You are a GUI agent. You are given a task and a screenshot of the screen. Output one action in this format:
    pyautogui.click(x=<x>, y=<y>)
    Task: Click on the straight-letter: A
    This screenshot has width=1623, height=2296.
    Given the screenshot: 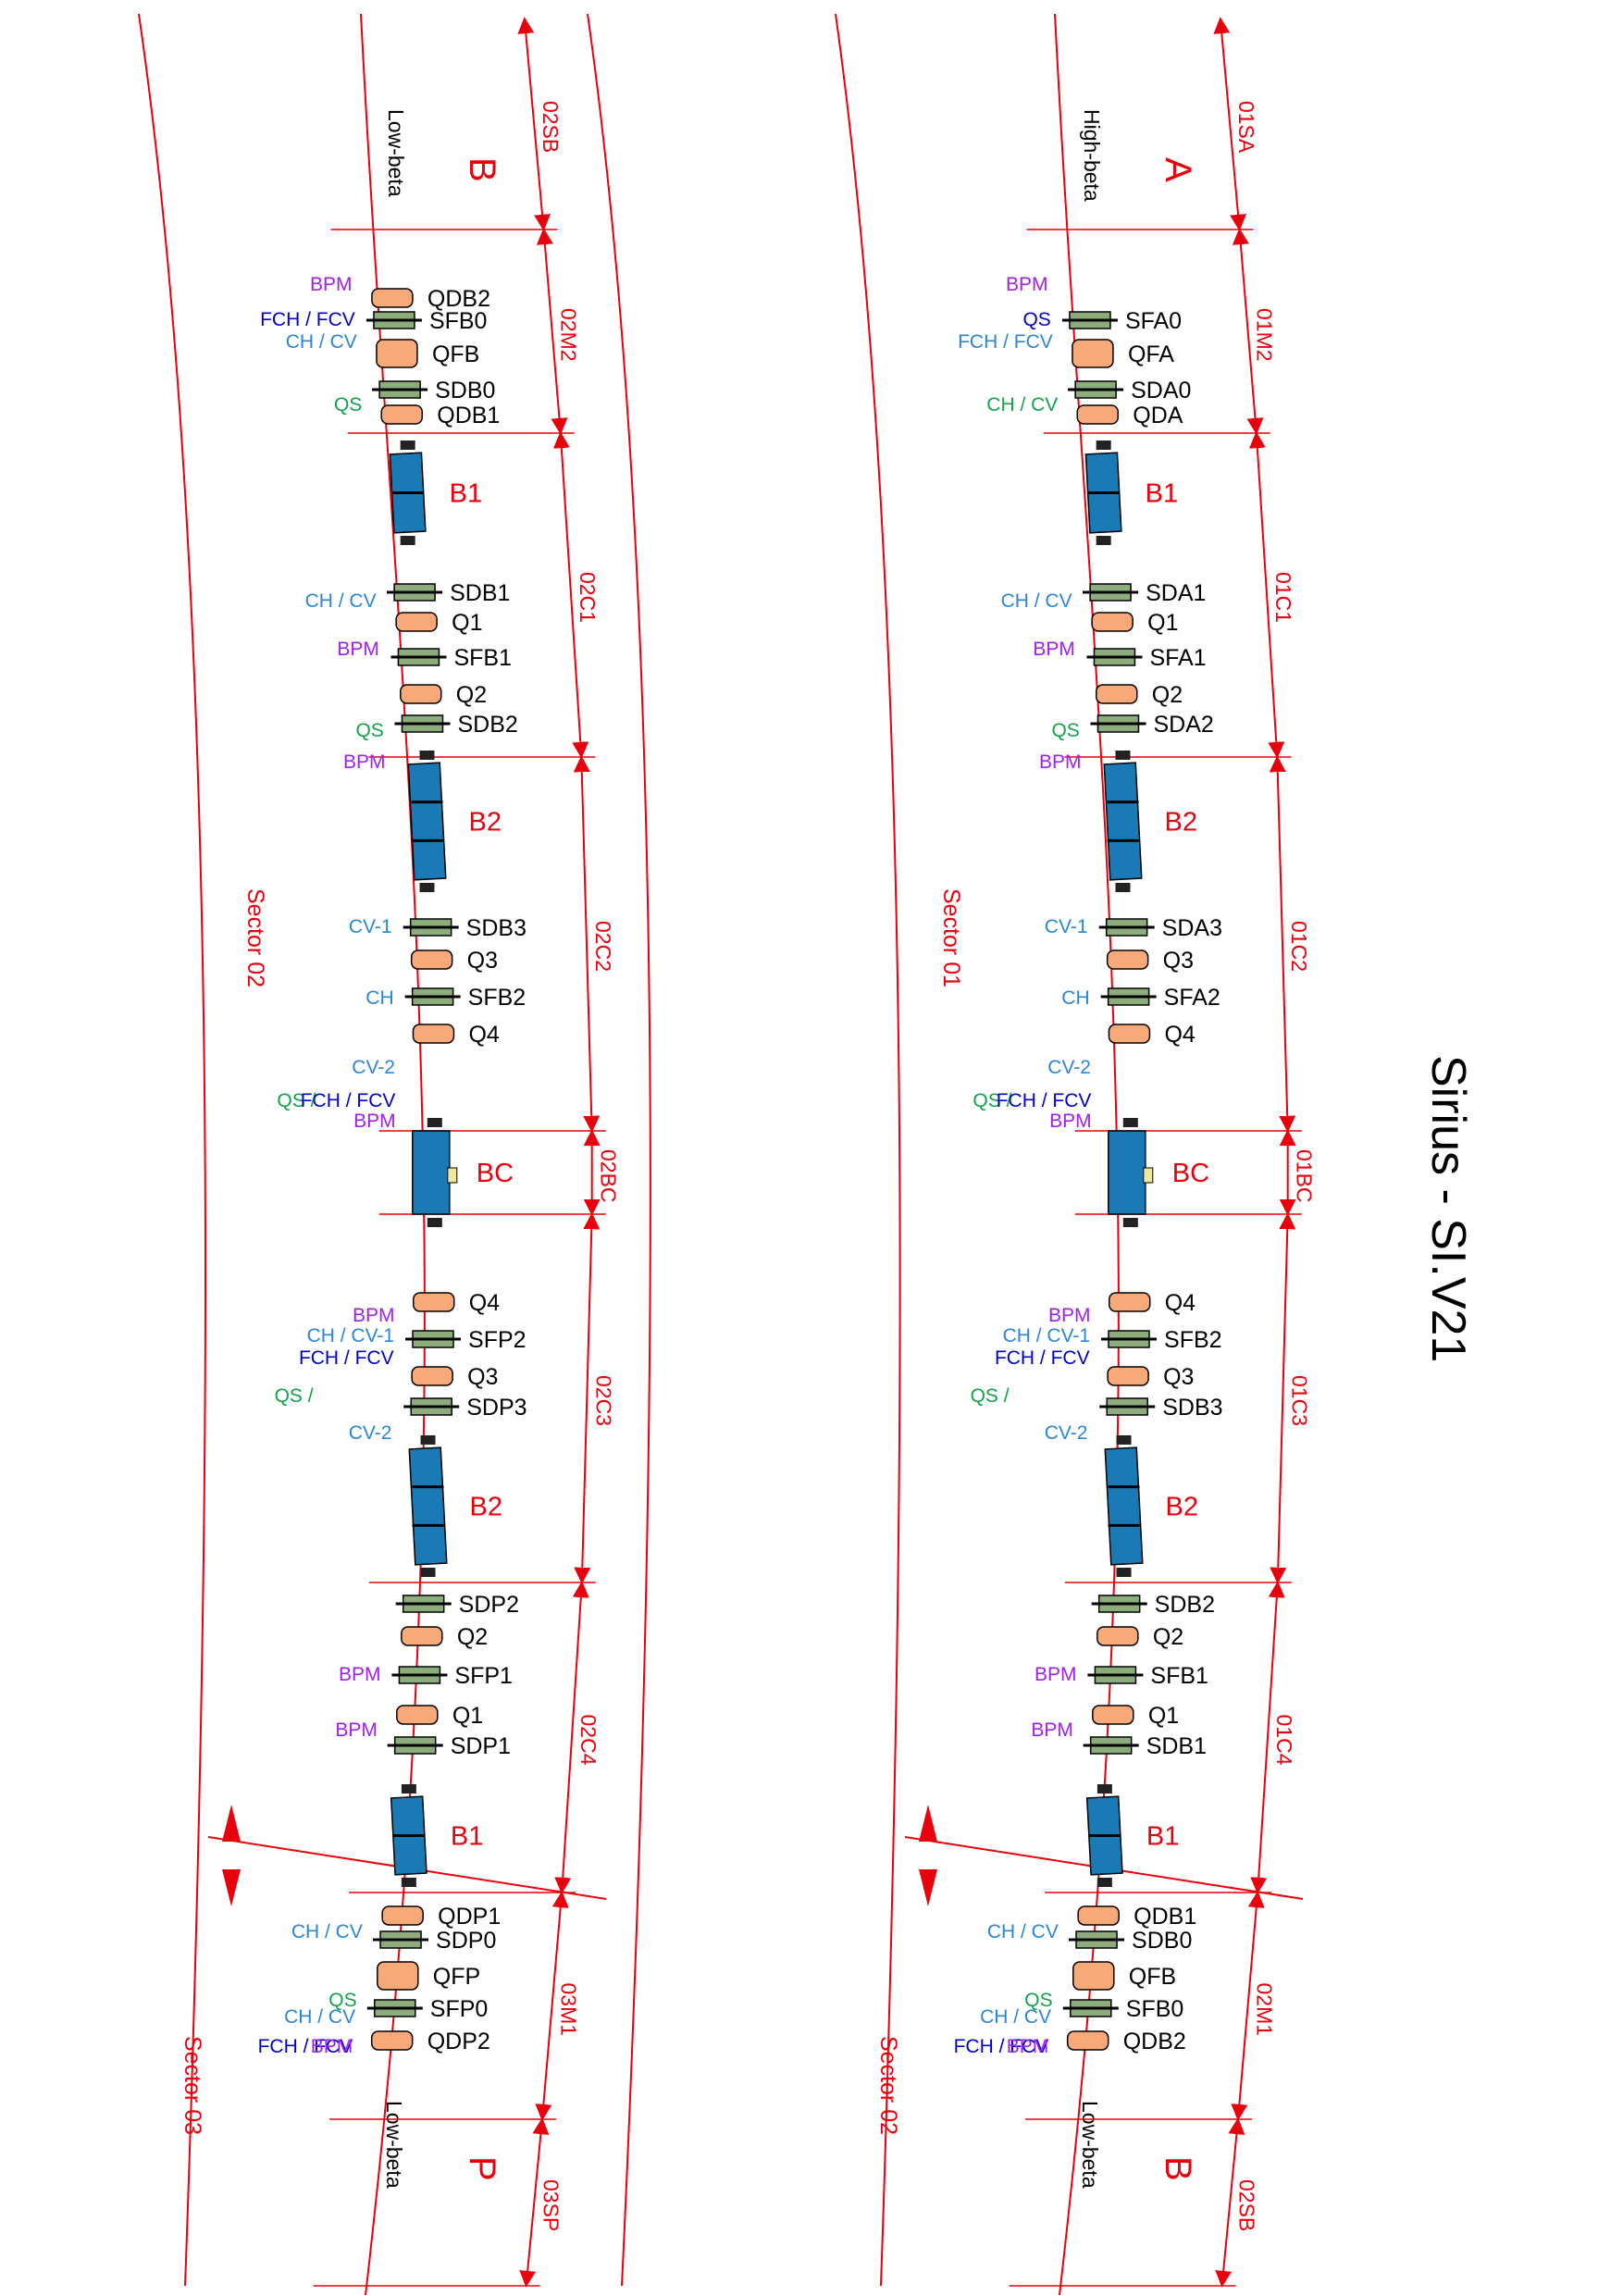 What is the action you would take?
    pyautogui.click(x=1178, y=170)
    